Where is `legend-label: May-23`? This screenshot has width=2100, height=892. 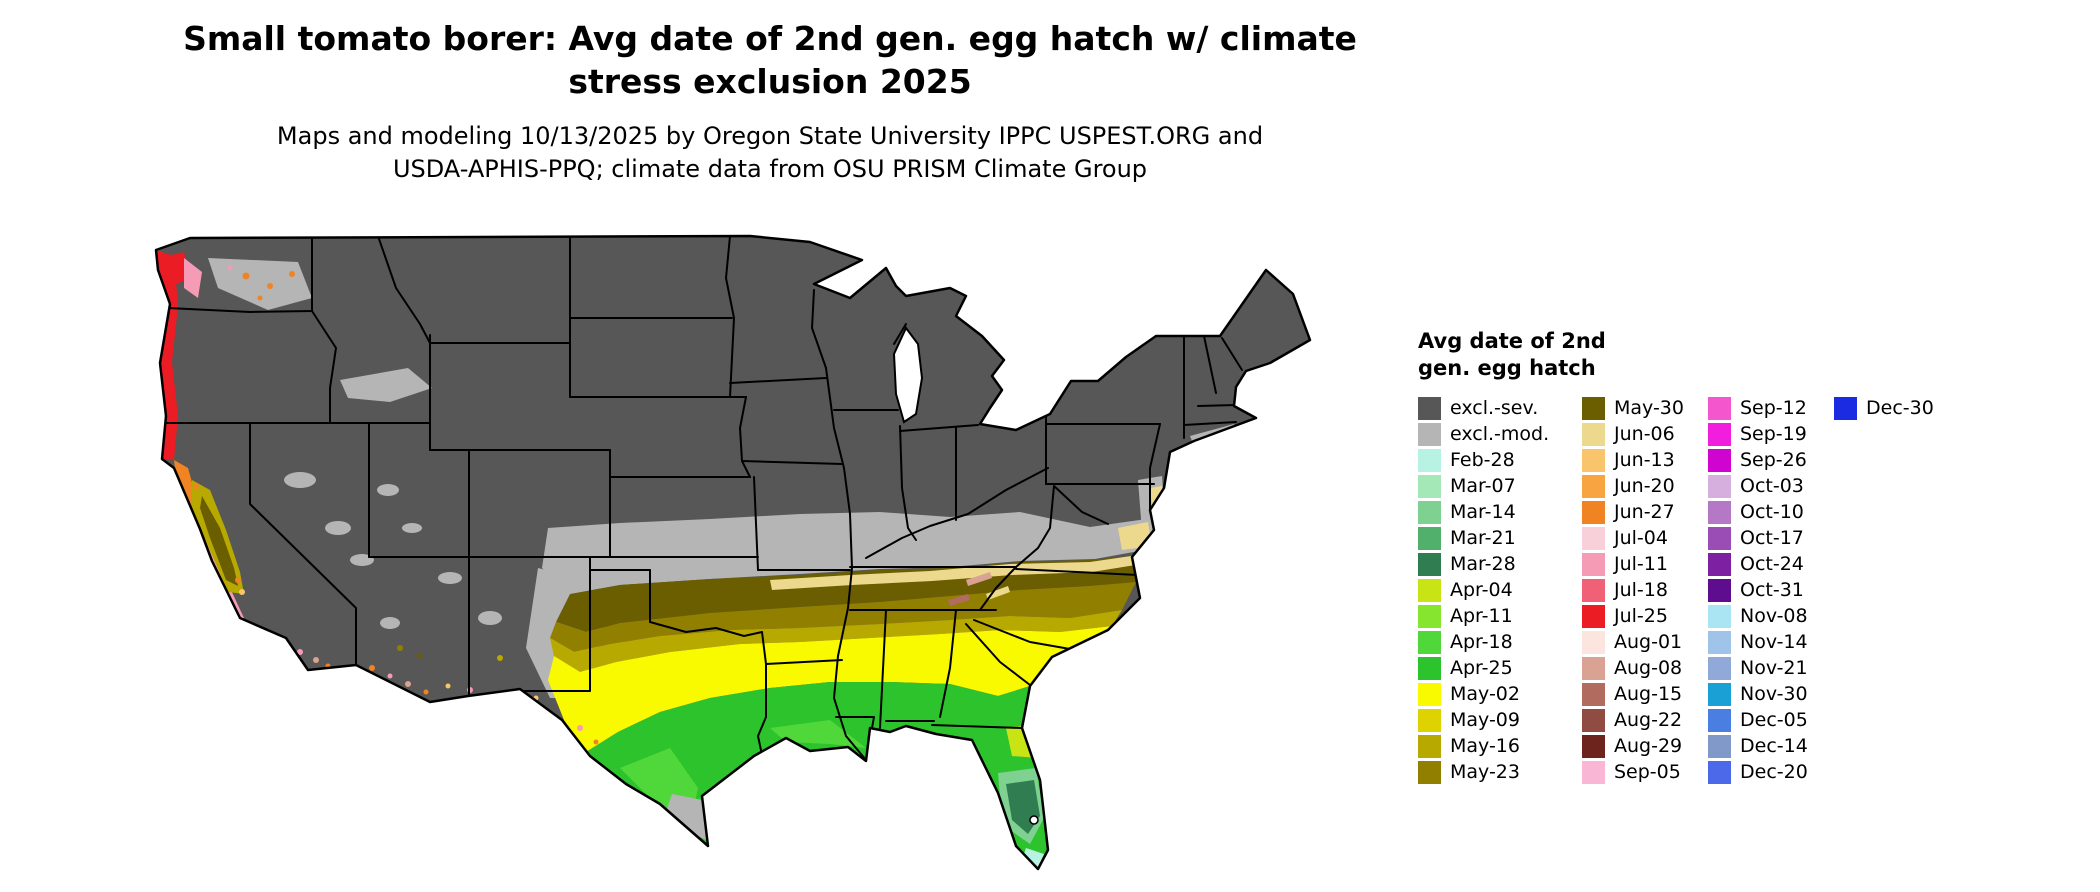
legend-label: May-23 is located at coordinates (1485, 772).